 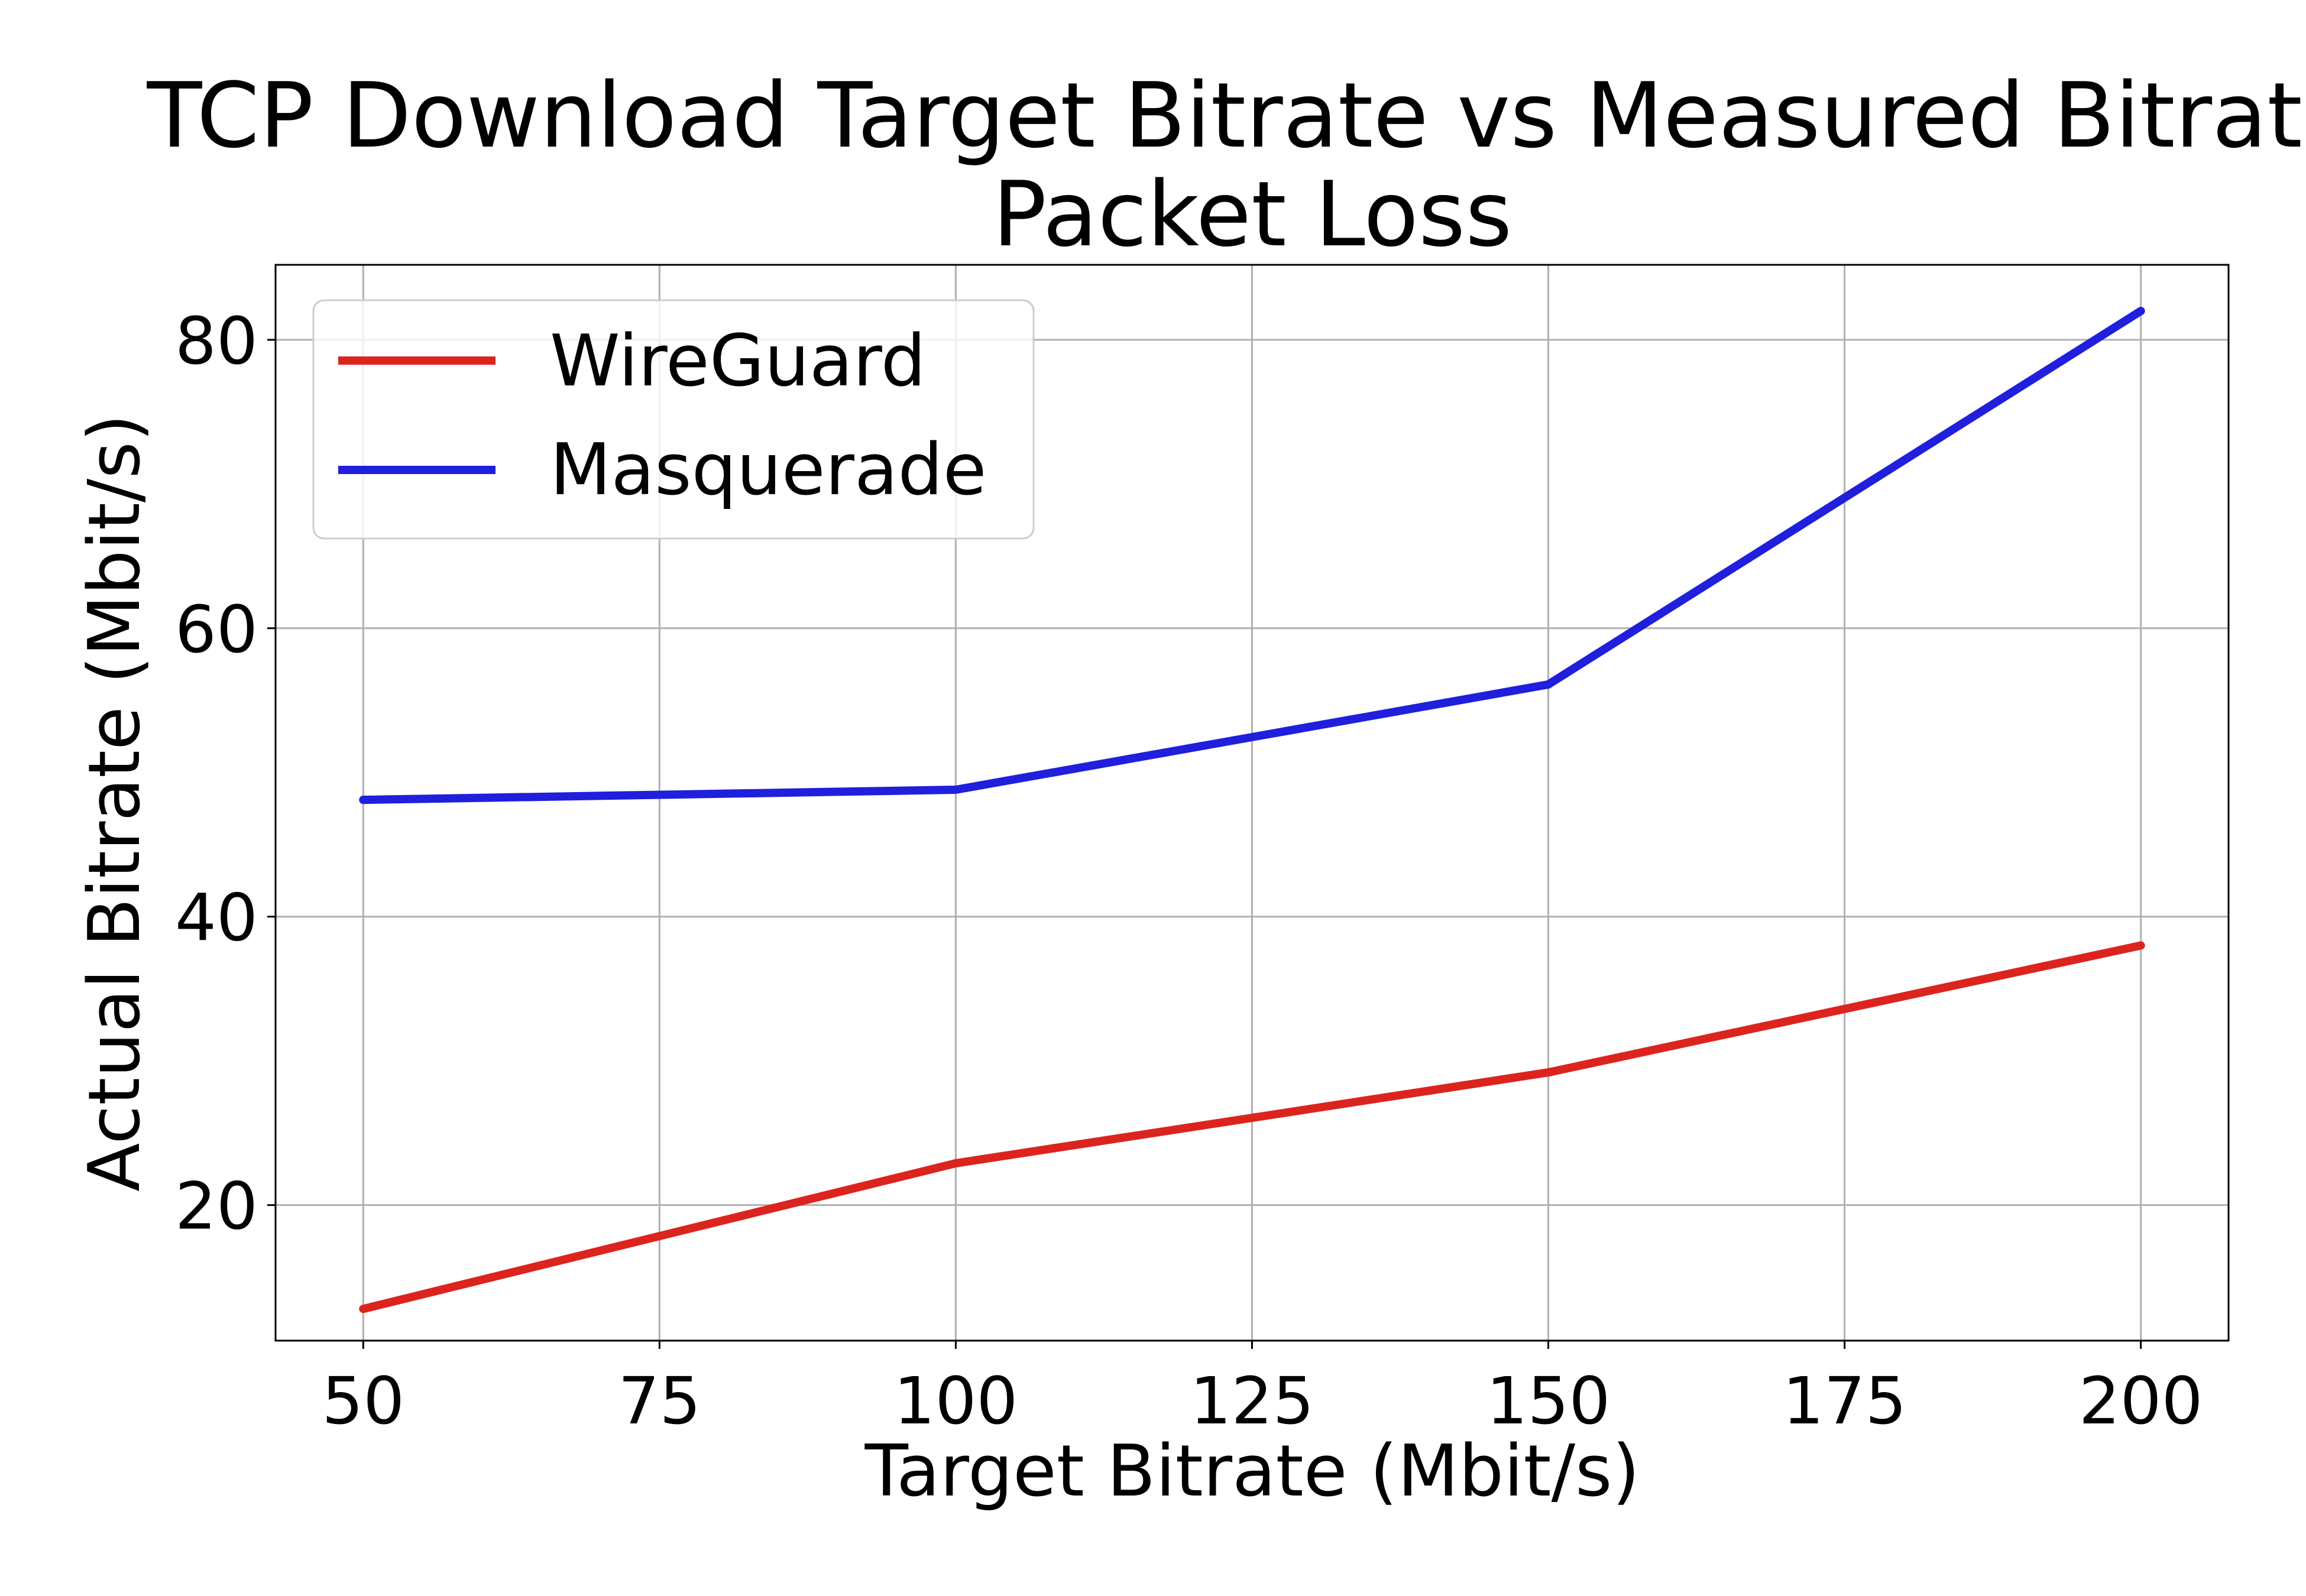 I want to click on y-axis-ticks: 20 40 60 80, so click(x=225, y=773).